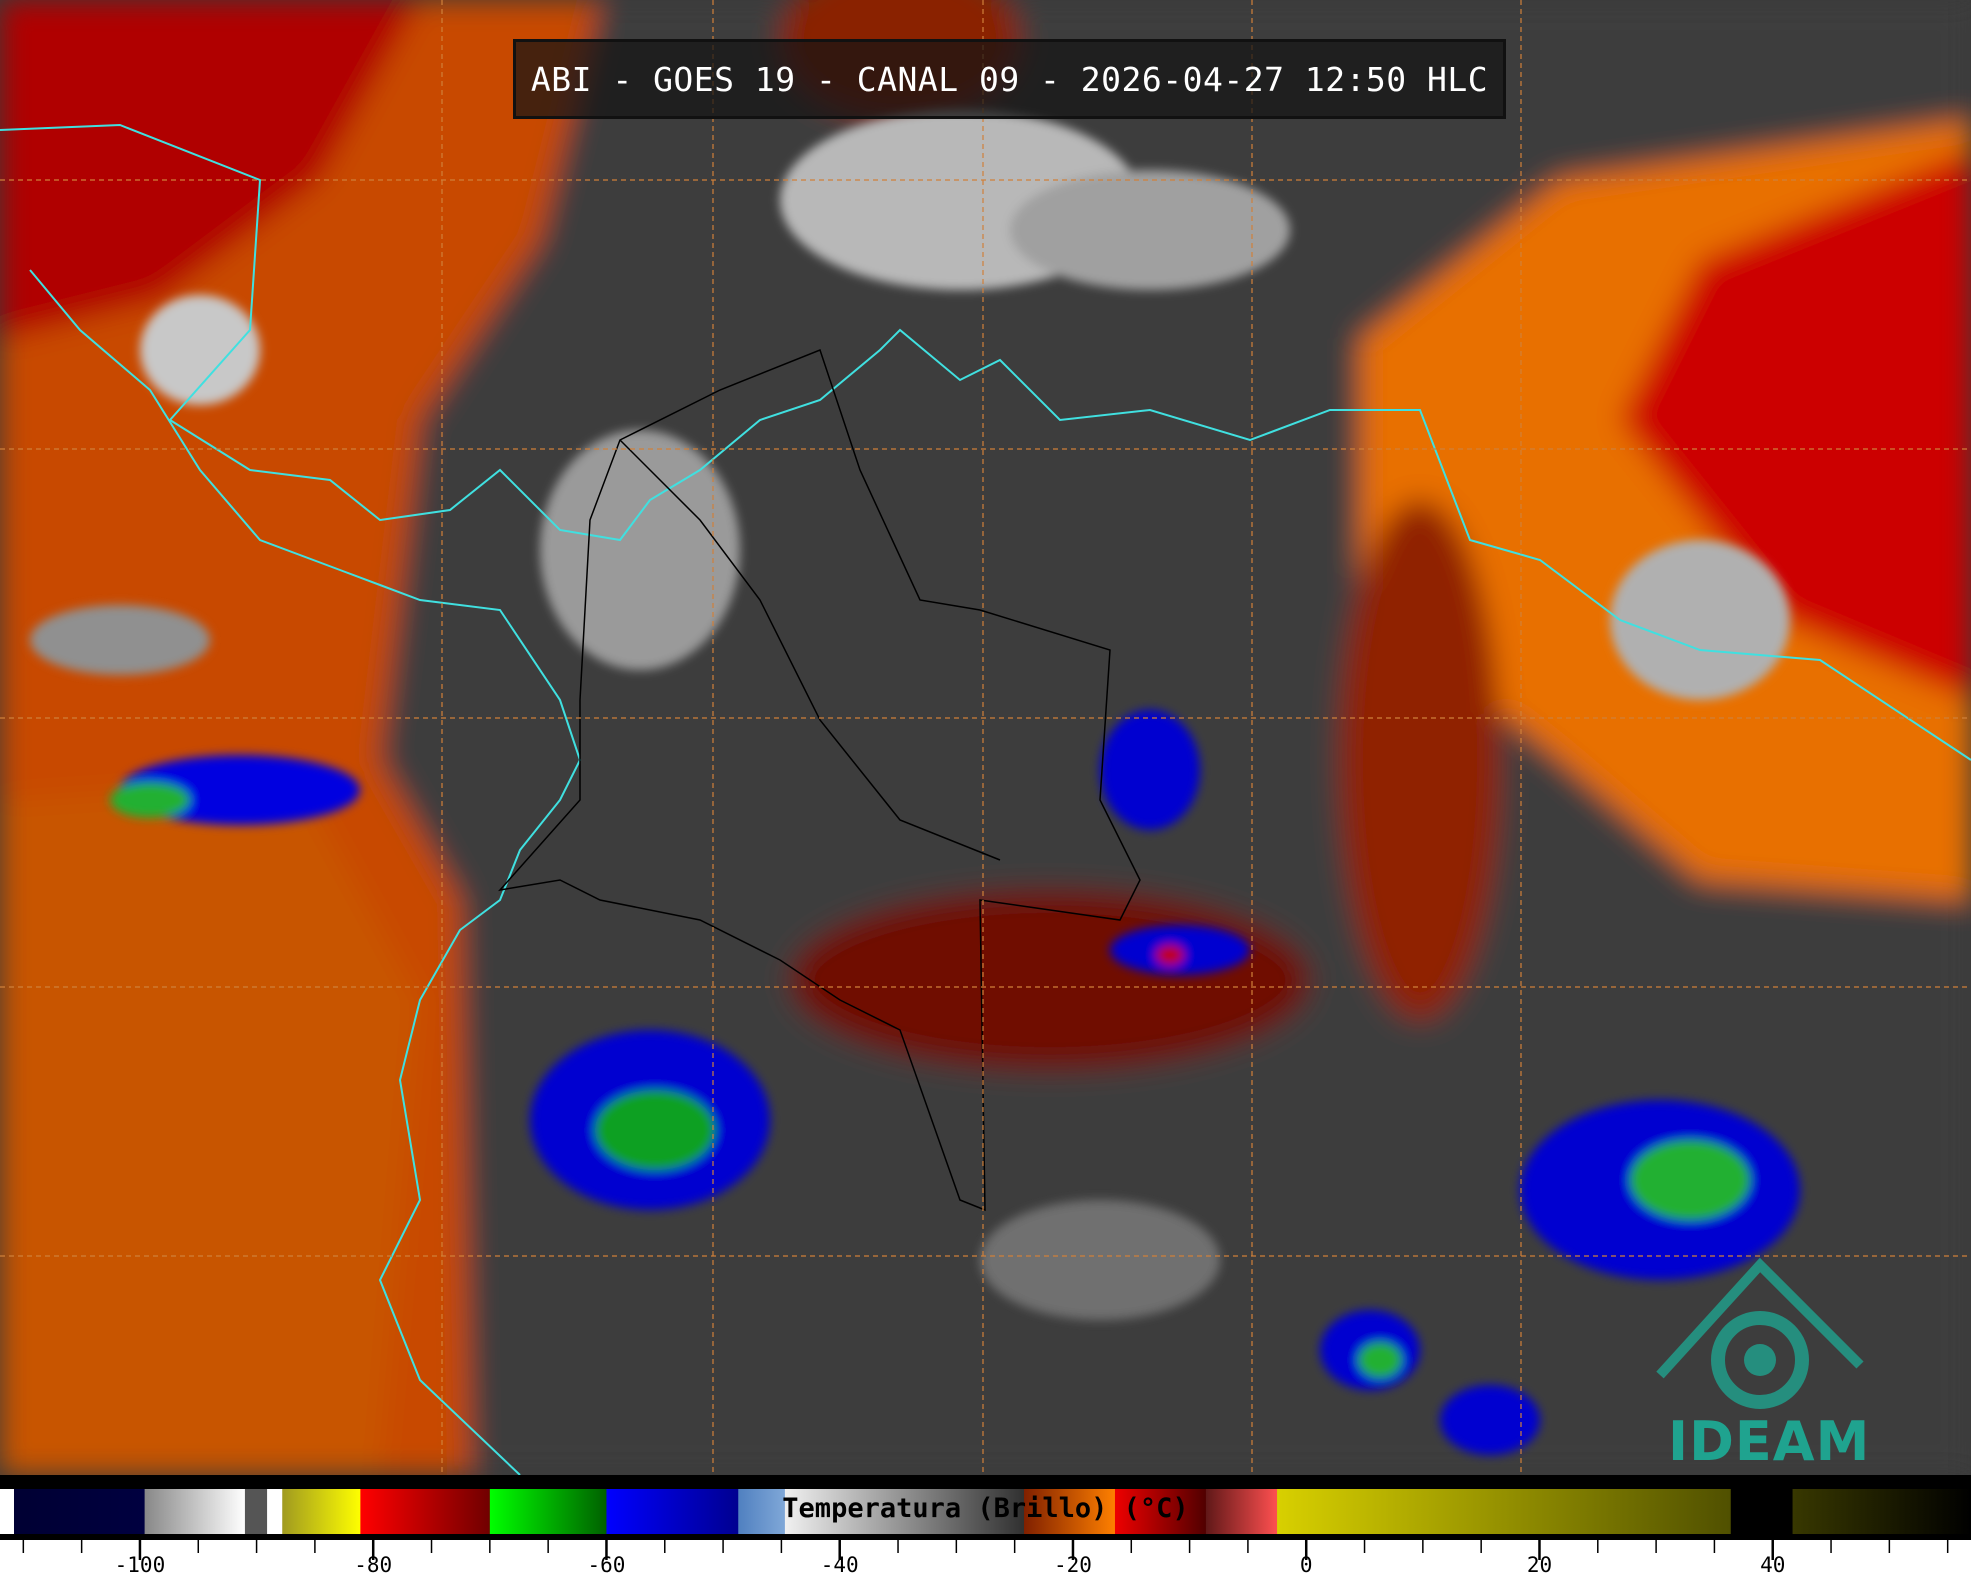 This screenshot has height=1577, width=1971. Describe the element at coordinates (606, 1565) in the screenshot. I see `colorbar-tick-label: -60` at that location.